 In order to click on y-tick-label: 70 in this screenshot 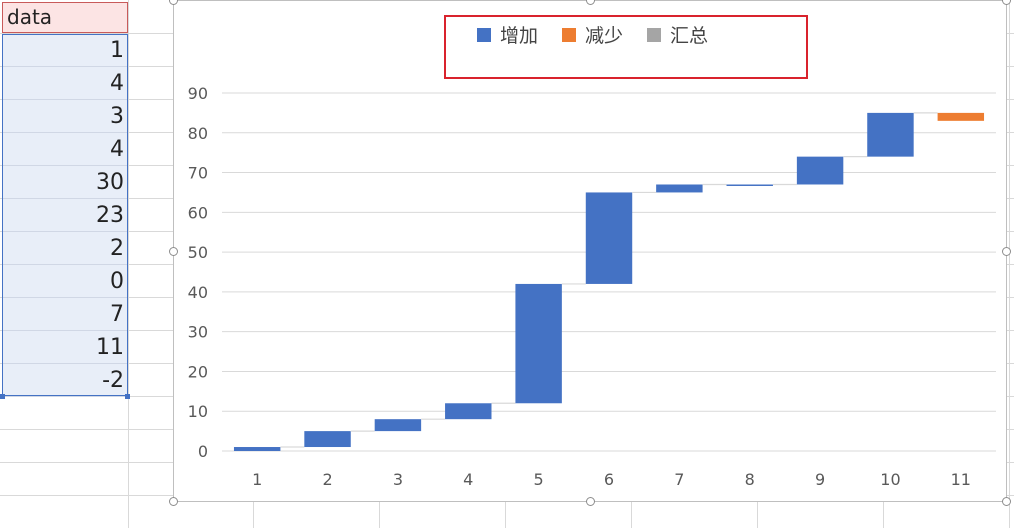, I will do `click(198, 173)`.